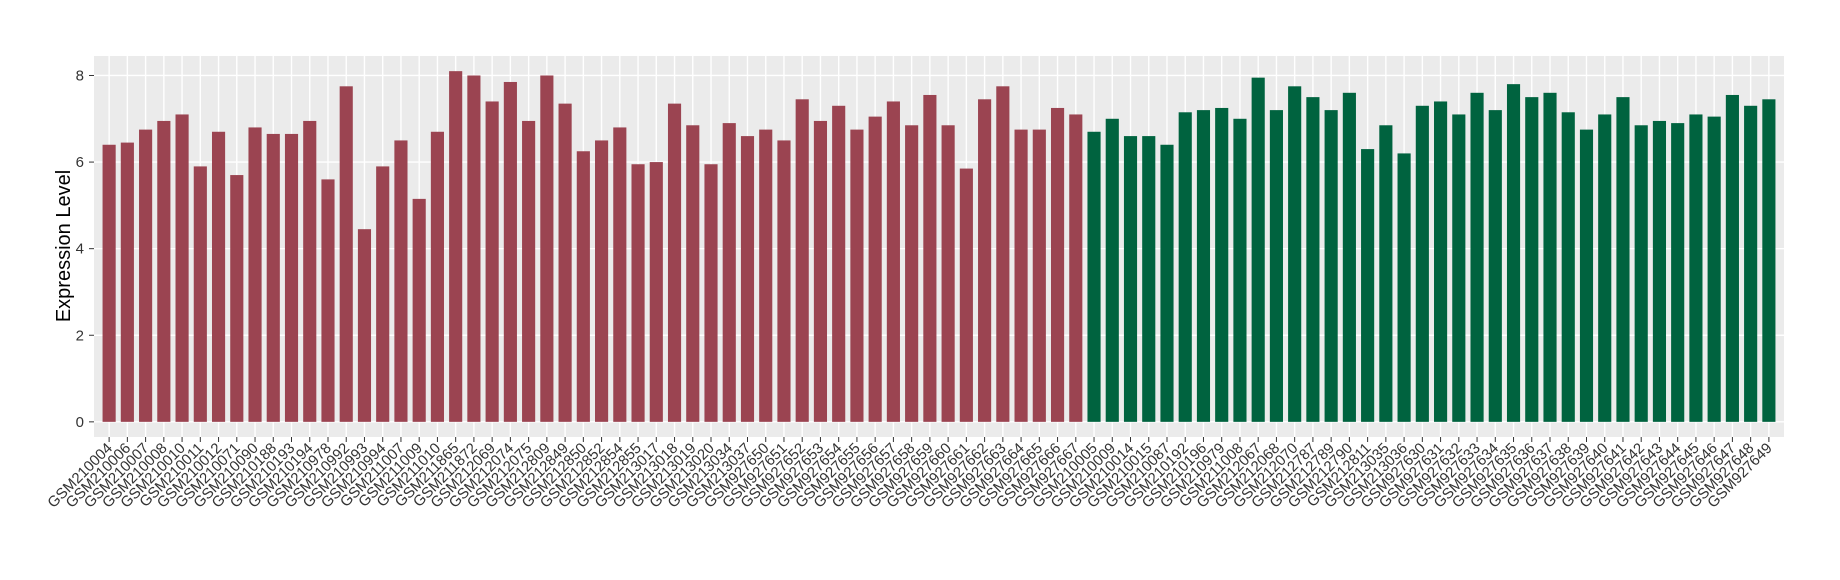 The height and width of the screenshot is (580, 1840). I want to click on y-tick-label: 6, so click(80, 162).